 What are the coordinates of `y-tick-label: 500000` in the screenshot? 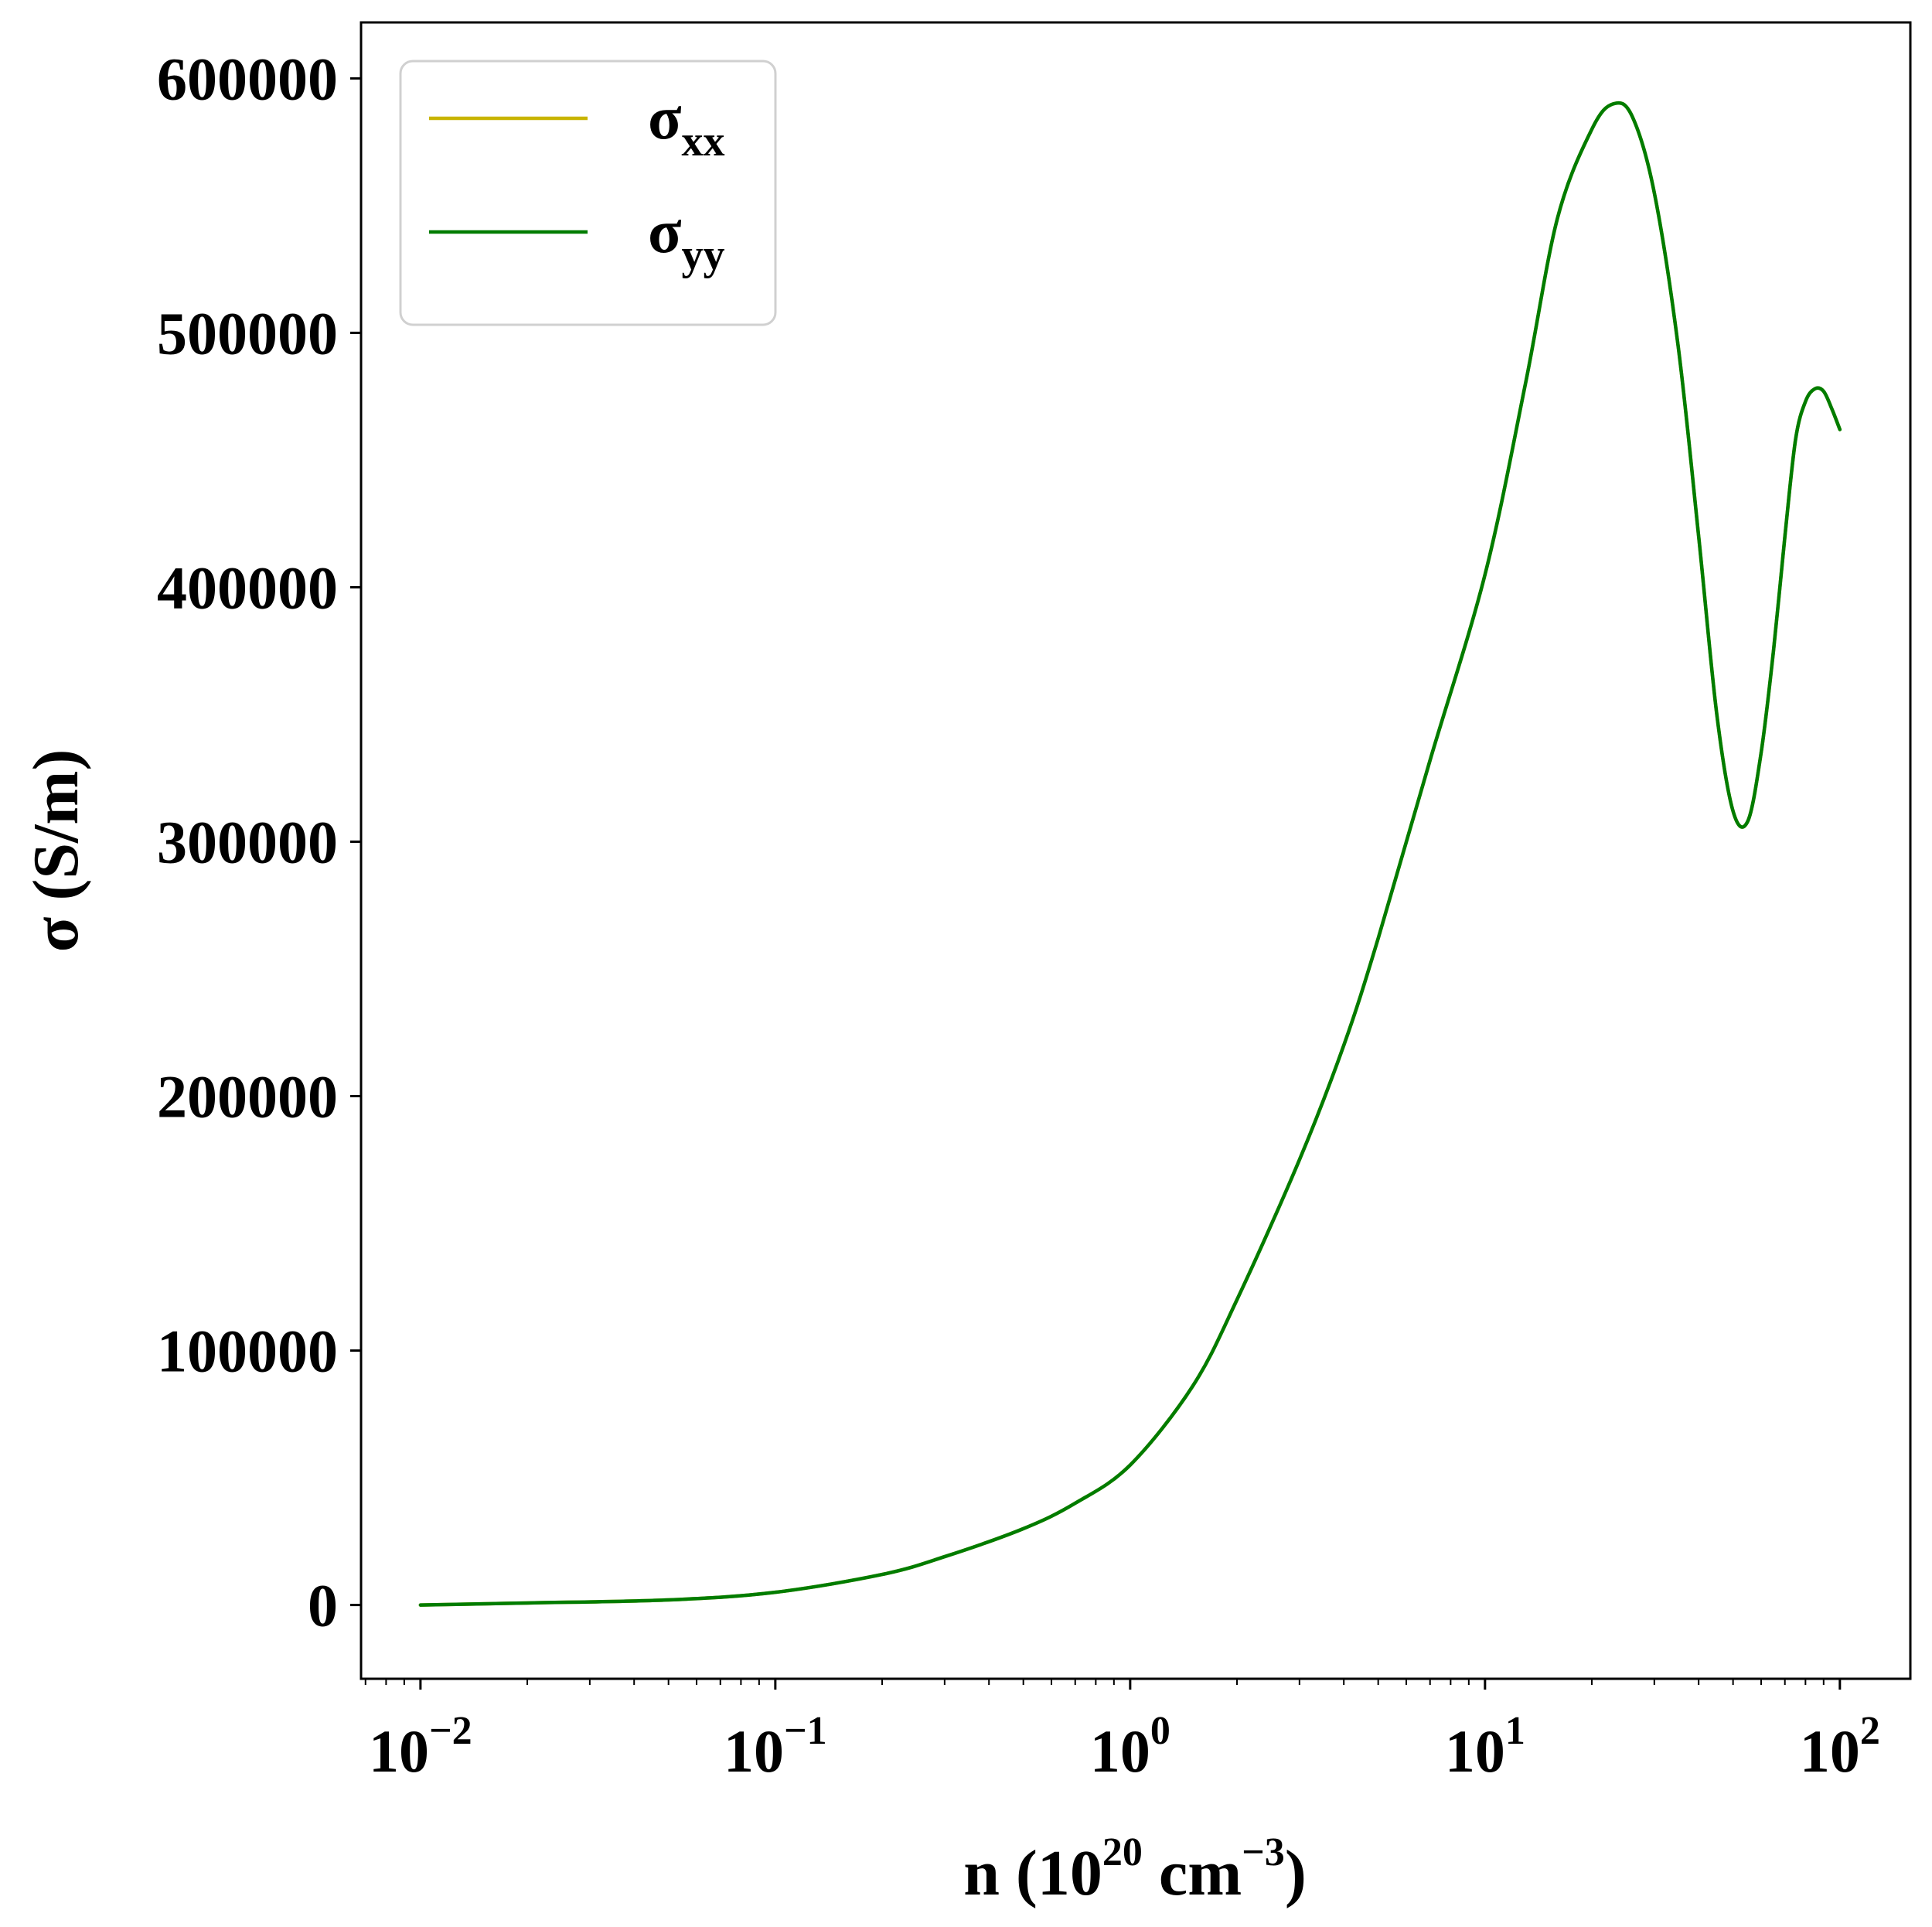 It's located at (247, 333).